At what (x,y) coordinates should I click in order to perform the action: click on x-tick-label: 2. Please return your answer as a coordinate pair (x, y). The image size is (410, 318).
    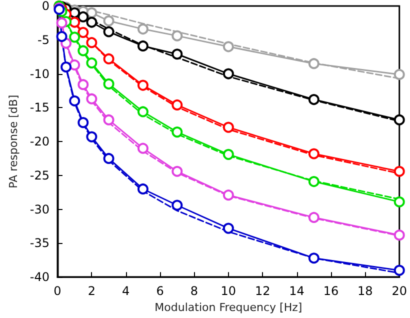
    Looking at the image, I should click on (92, 291).